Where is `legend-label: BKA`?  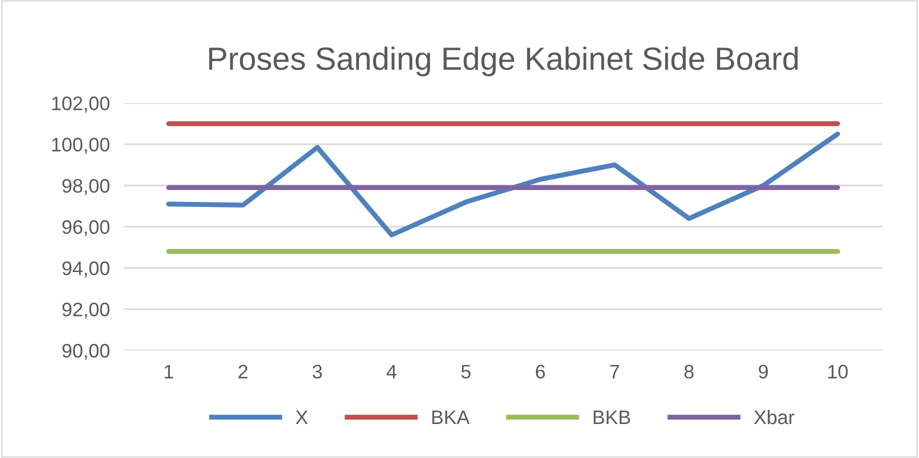
legend-label: BKA is located at coordinates (451, 417).